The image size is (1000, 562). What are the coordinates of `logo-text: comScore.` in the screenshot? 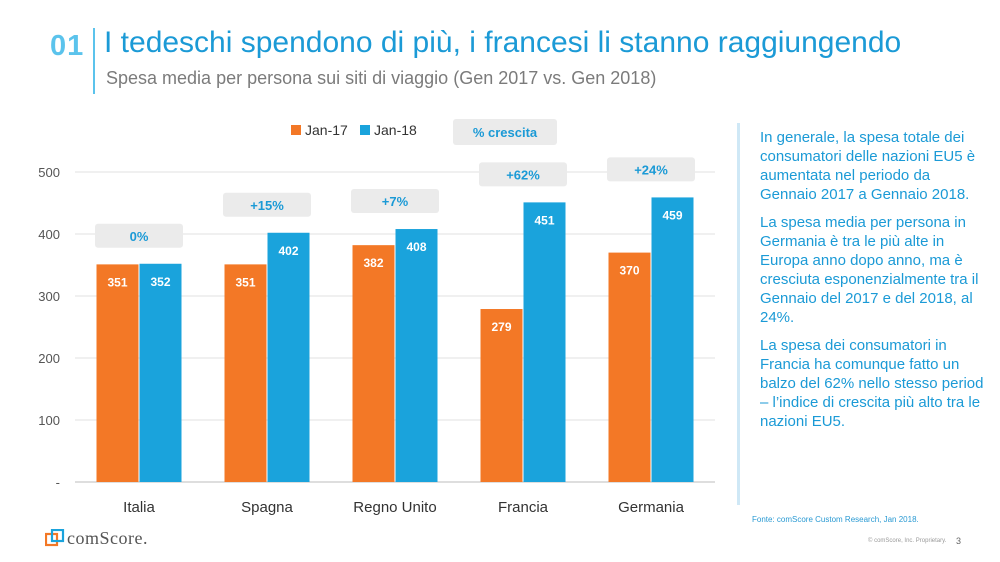 It's located at (107, 538).